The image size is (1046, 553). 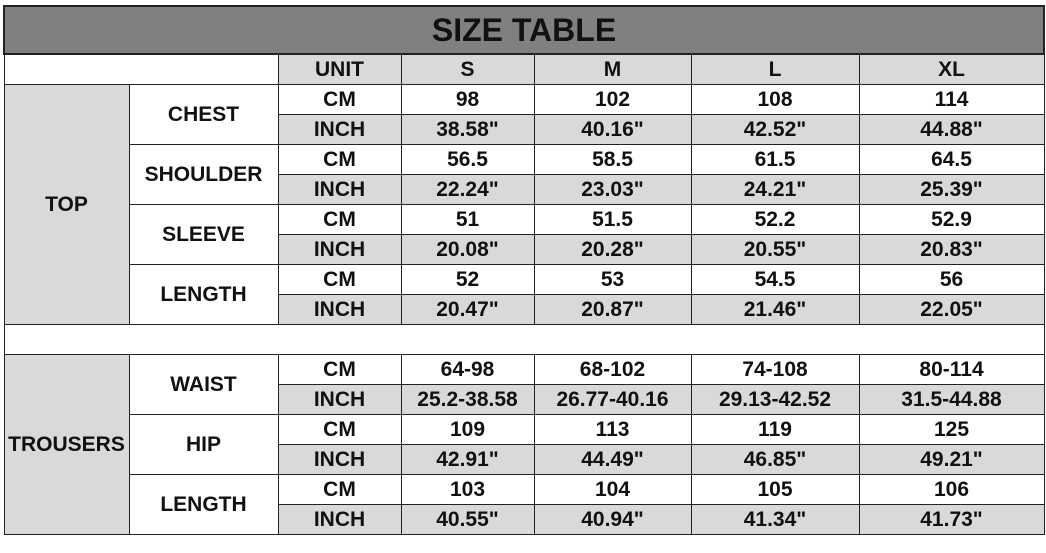 What do you see at coordinates (775, 519) in the screenshot?
I see `value-cell: 41.34"` at bounding box center [775, 519].